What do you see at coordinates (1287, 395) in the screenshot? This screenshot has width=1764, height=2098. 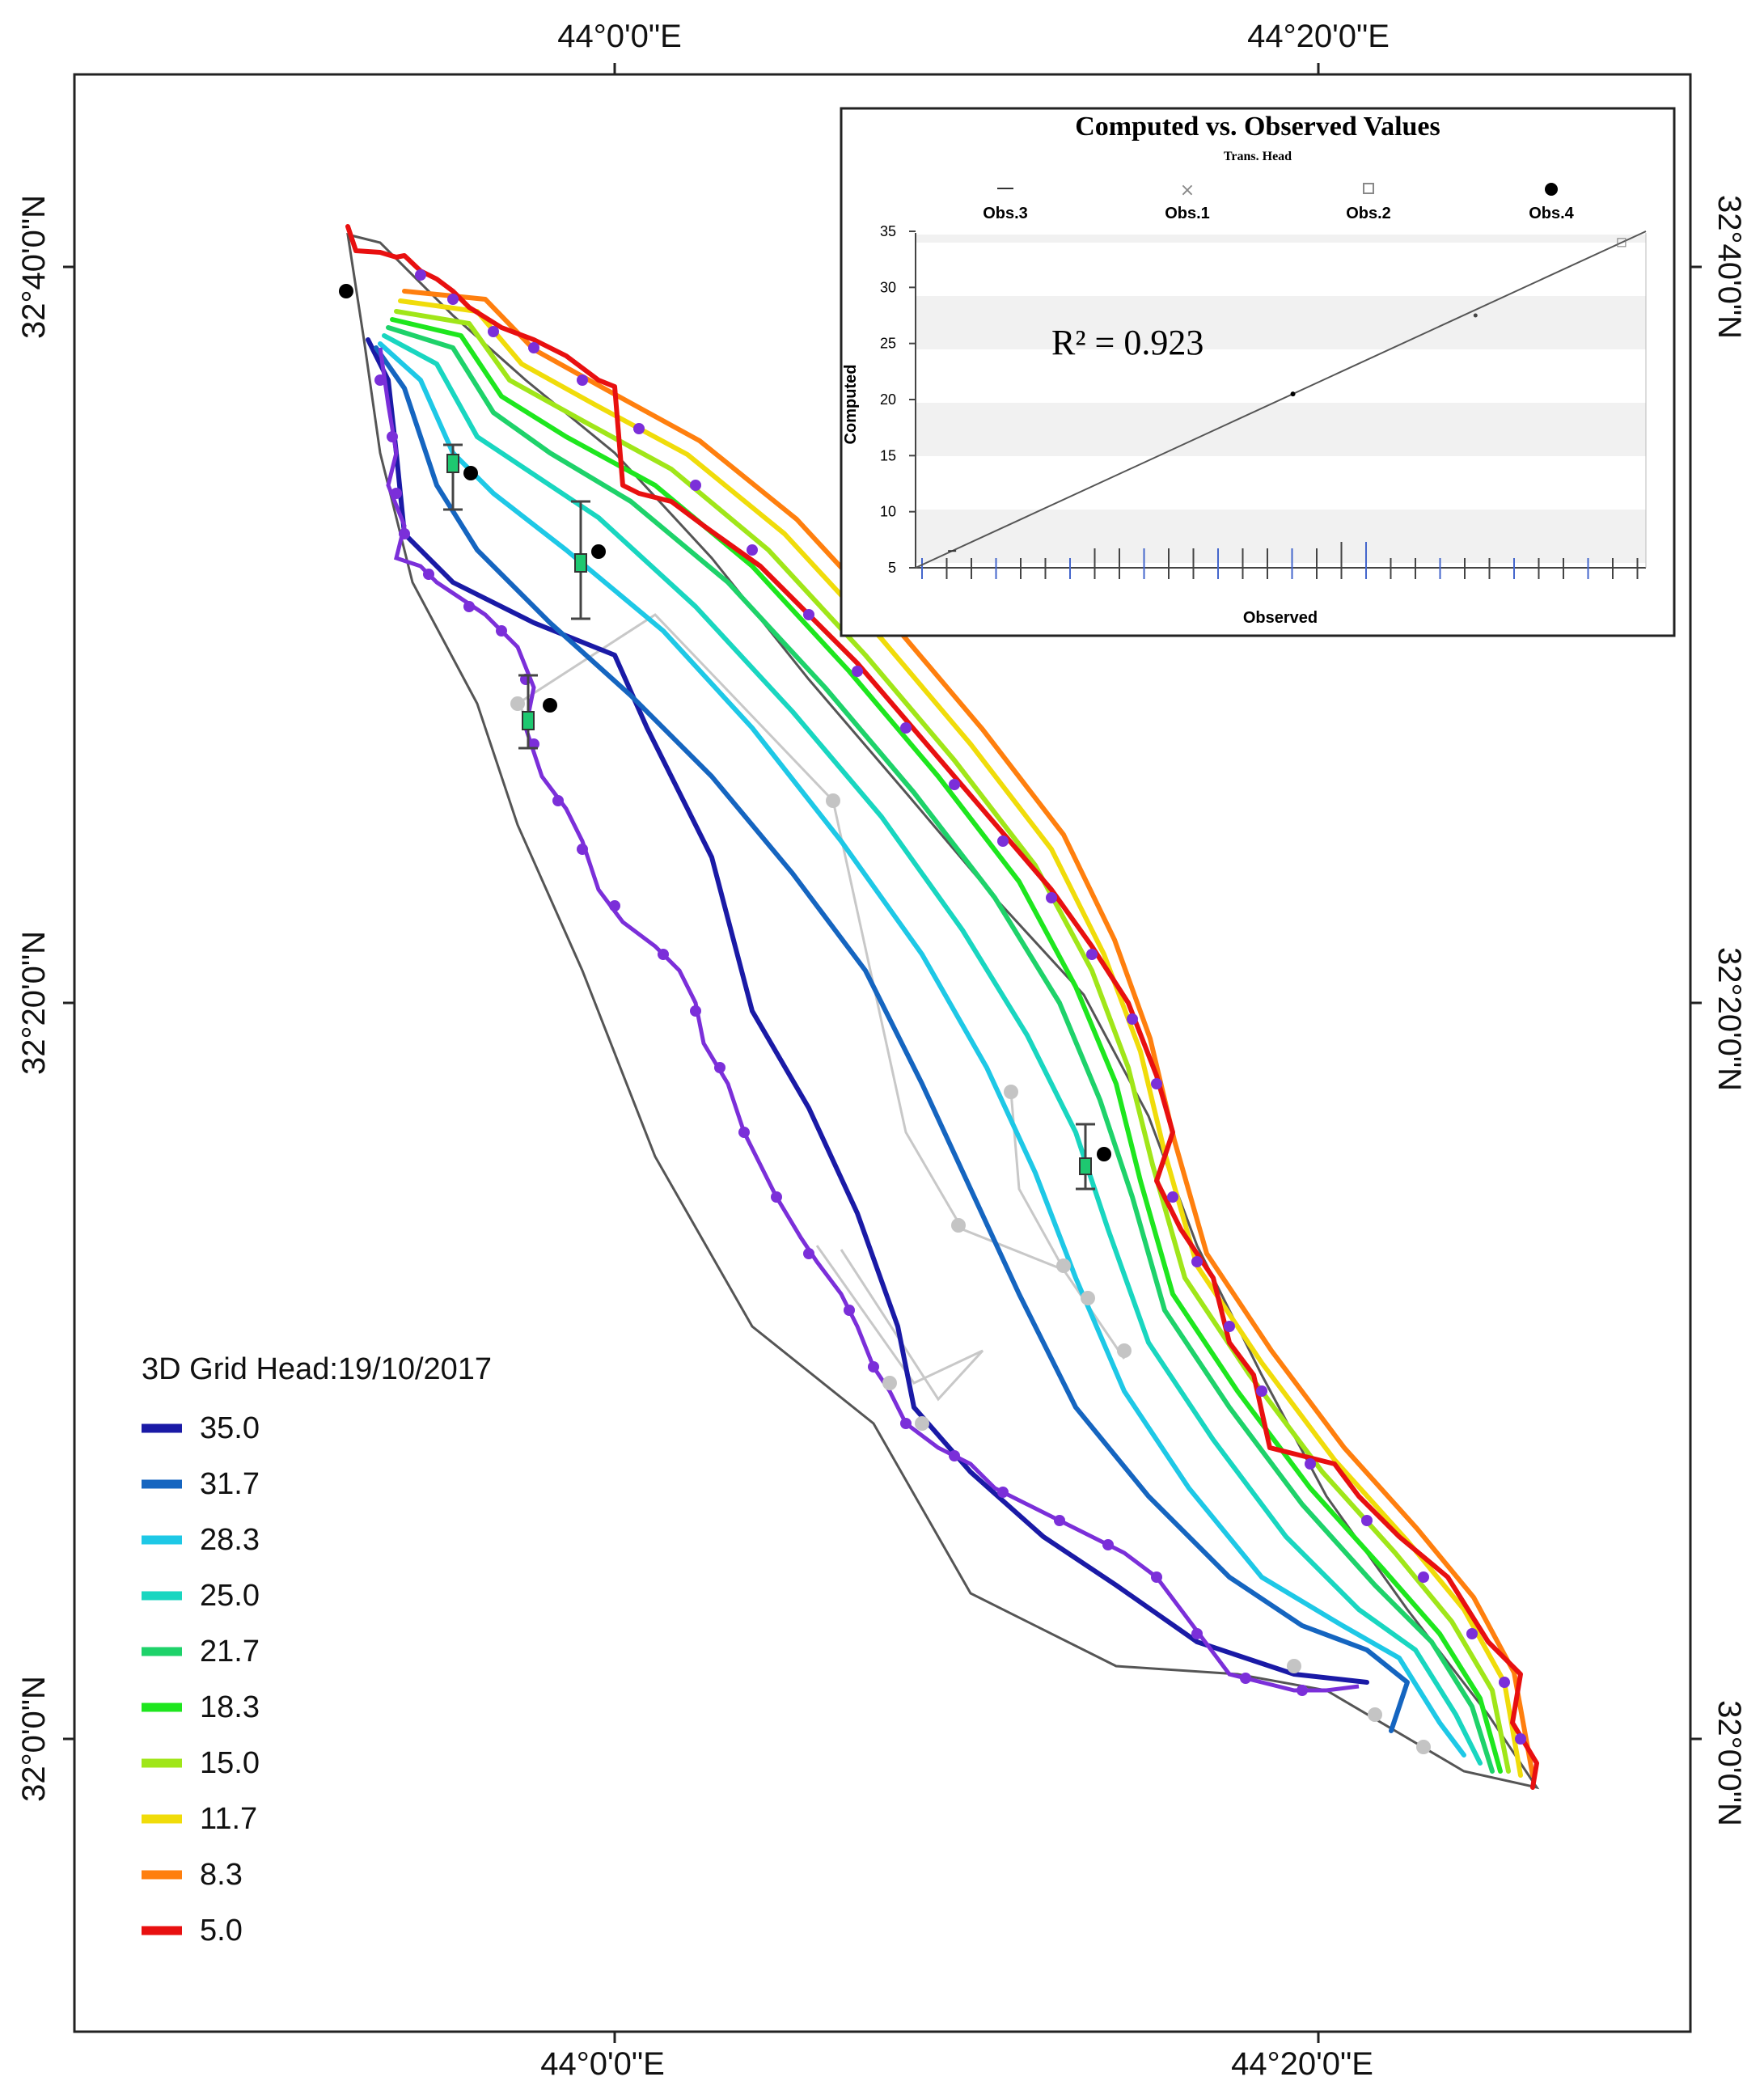 I see `inset-points` at bounding box center [1287, 395].